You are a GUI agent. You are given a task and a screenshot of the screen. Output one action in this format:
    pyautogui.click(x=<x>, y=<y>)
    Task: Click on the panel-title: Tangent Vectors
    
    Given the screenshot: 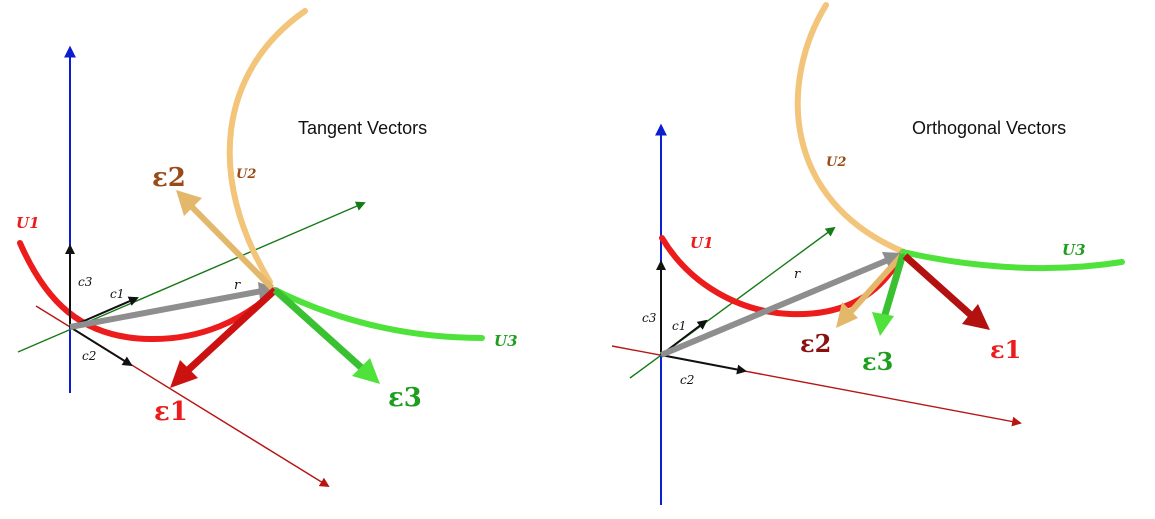 What is the action you would take?
    pyautogui.click(x=362, y=128)
    